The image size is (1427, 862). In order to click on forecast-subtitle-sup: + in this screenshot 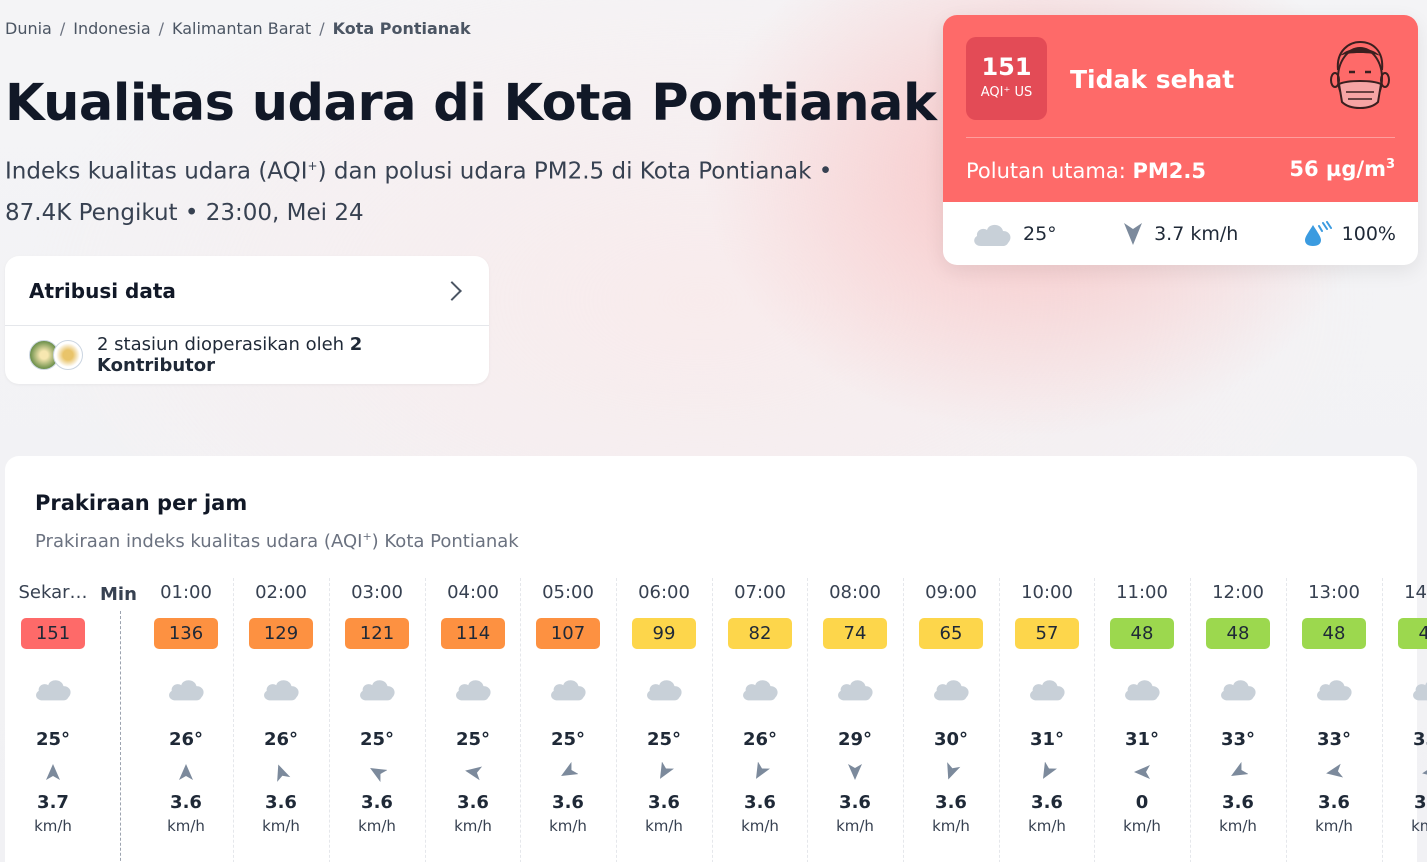, I will do `click(367, 536)`.